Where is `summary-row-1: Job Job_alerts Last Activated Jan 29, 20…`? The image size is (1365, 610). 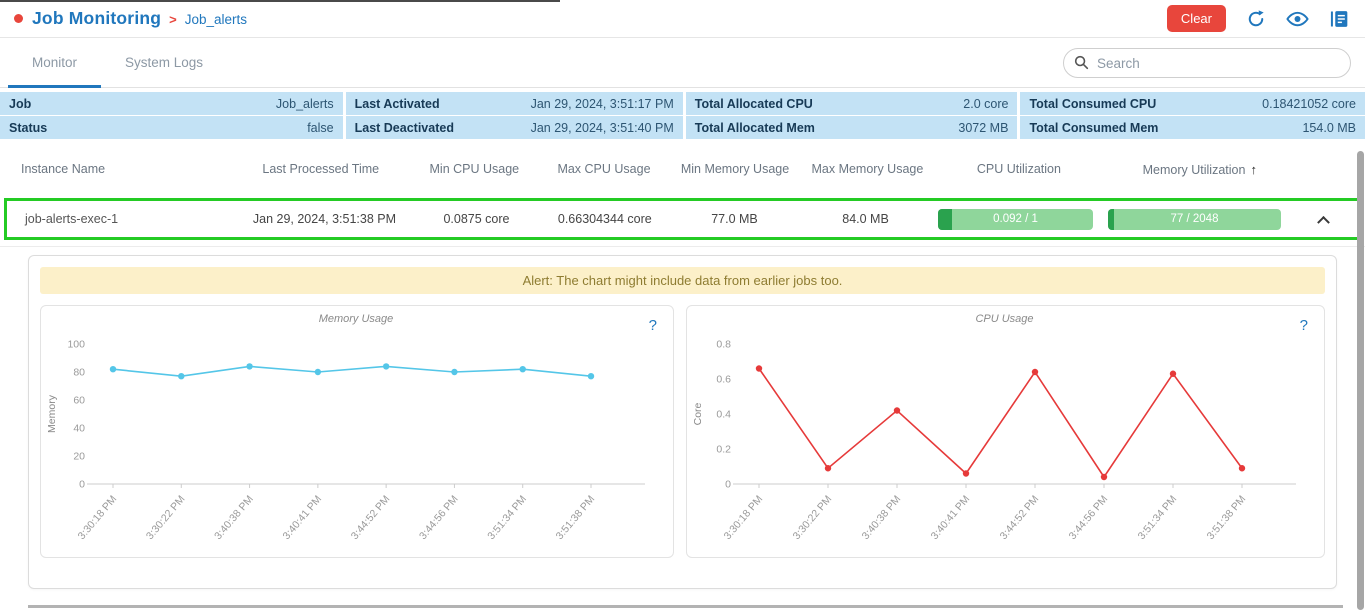
summary-row-1: Job Job_alerts Last Activated Jan 29, 20… is located at coordinates (682, 103).